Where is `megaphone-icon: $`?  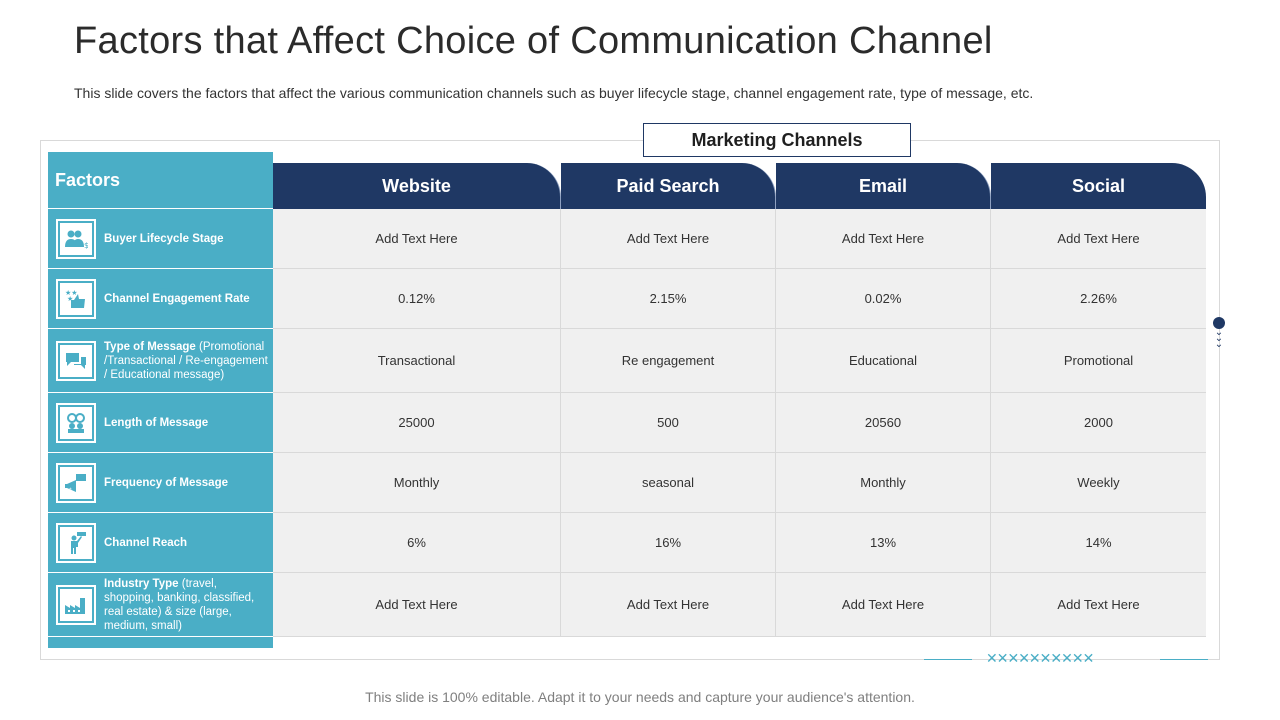
megaphone-icon: $ is located at coordinates (76, 482).